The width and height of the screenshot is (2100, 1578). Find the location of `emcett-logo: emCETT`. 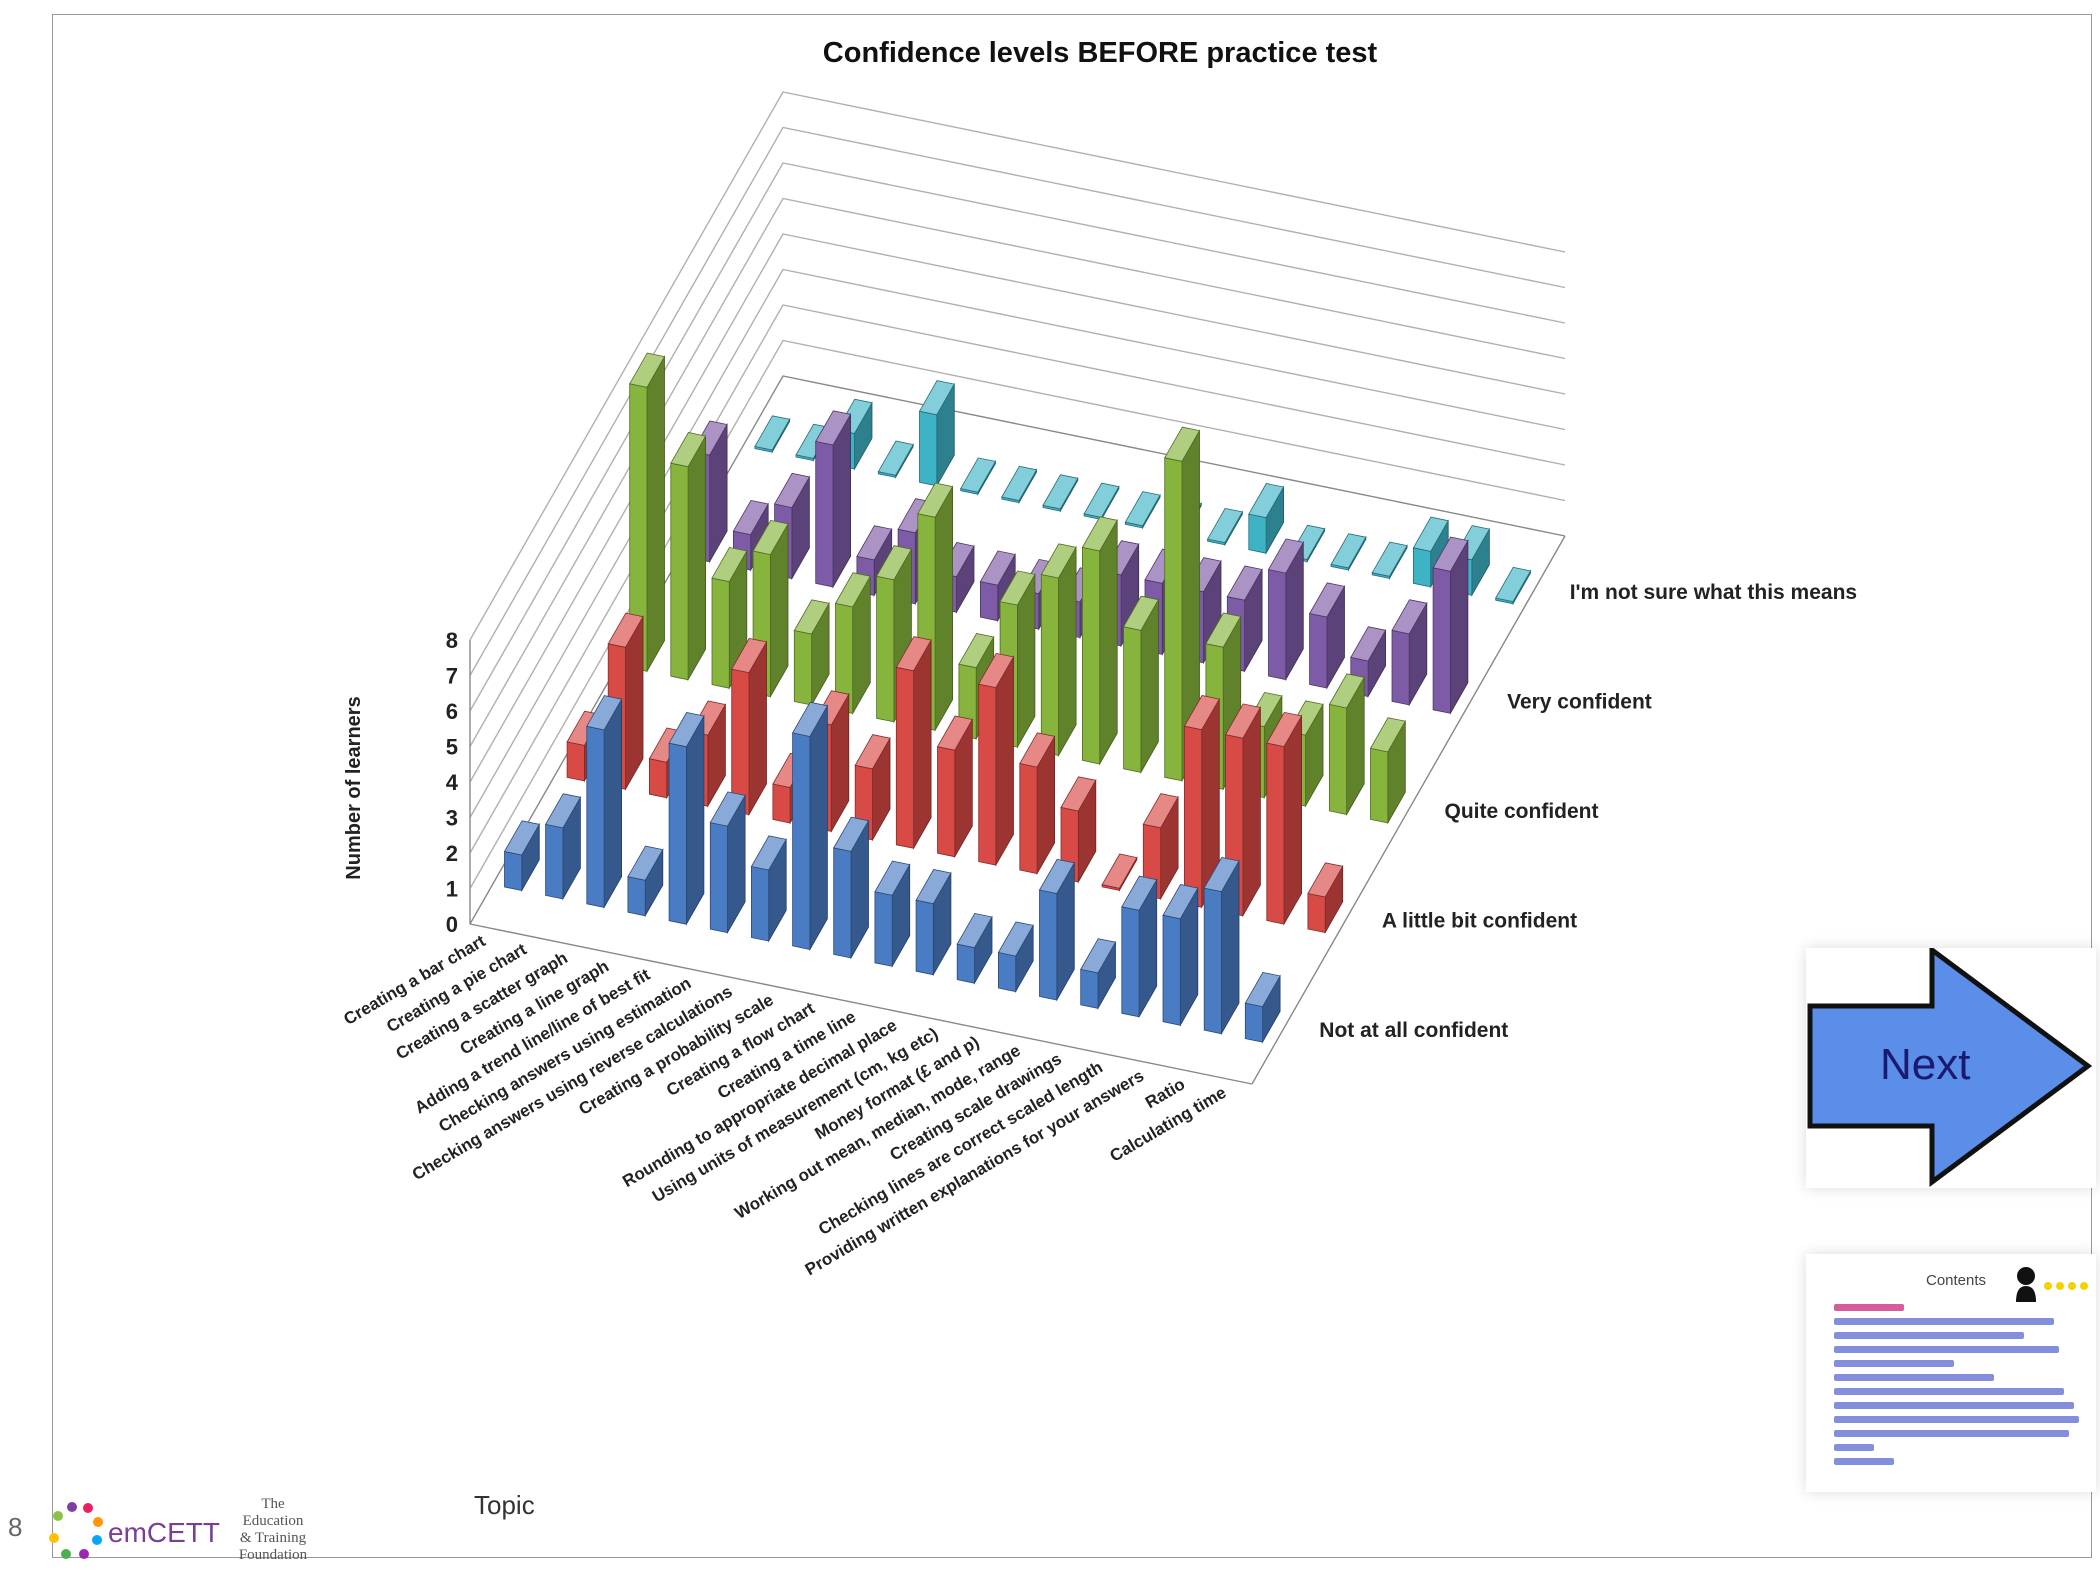

emcett-logo: emCETT is located at coordinates (134, 1530).